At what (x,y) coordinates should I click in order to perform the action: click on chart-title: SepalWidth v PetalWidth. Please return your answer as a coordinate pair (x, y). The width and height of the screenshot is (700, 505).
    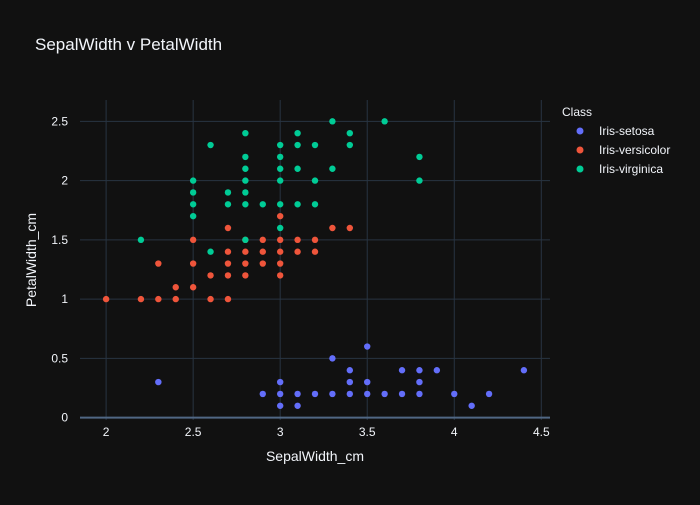
    Looking at the image, I should click on (128, 44).